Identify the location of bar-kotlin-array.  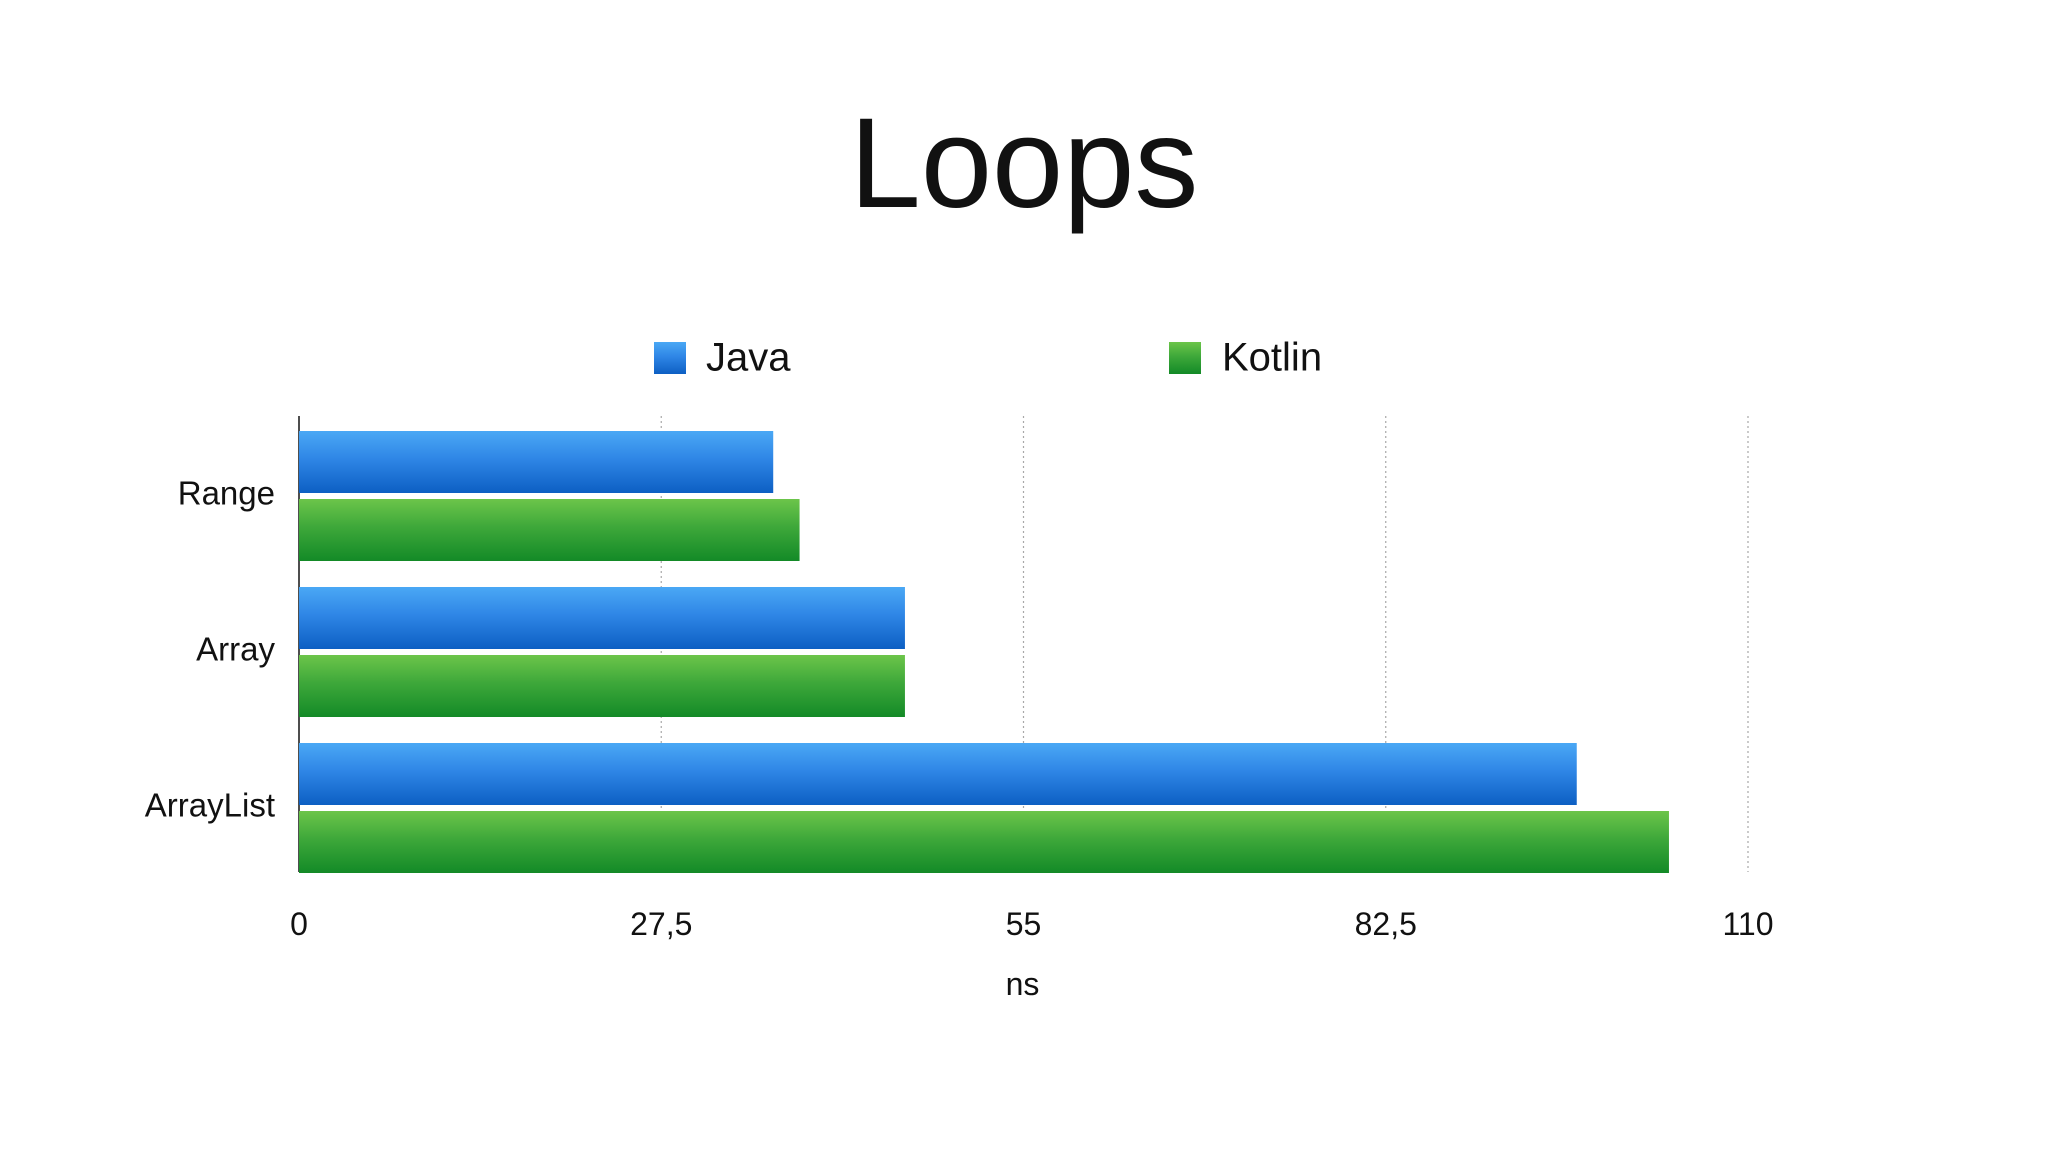
(602, 686).